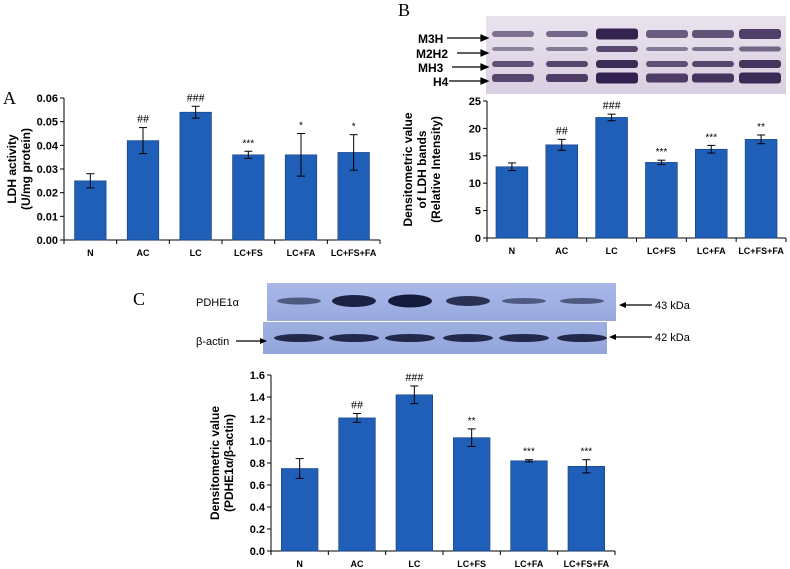 The image size is (790, 569). What do you see at coordinates (248, 253) in the screenshot?
I see `charta-category-label: LC+FS` at bounding box center [248, 253].